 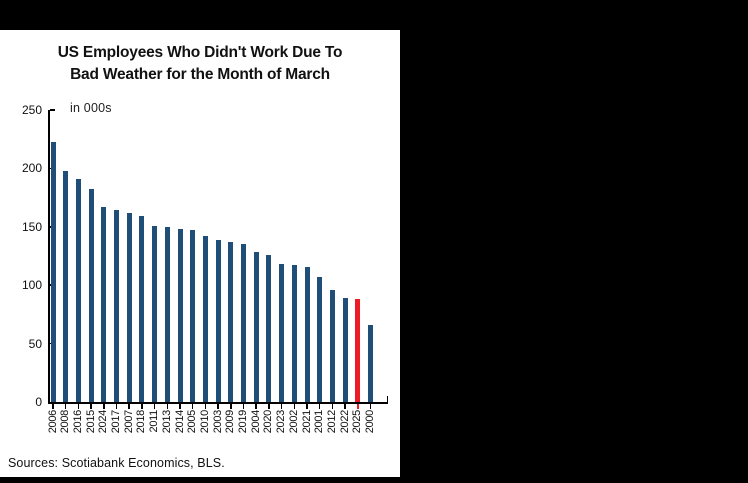 I want to click on x-tick-label: 2009, so click(x=230, y=422).